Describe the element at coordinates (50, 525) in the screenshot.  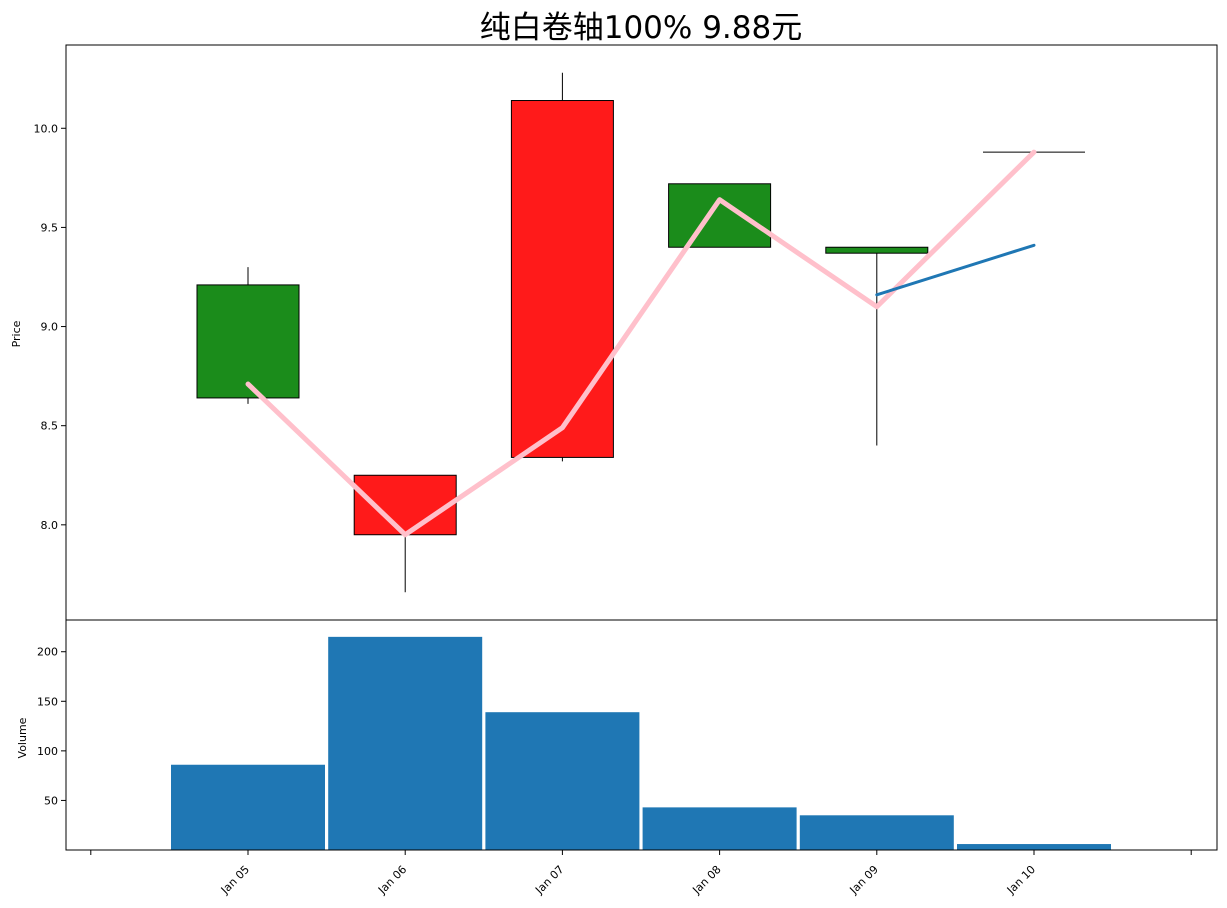
I see `price-y-tick-label: 8.0` at that location.